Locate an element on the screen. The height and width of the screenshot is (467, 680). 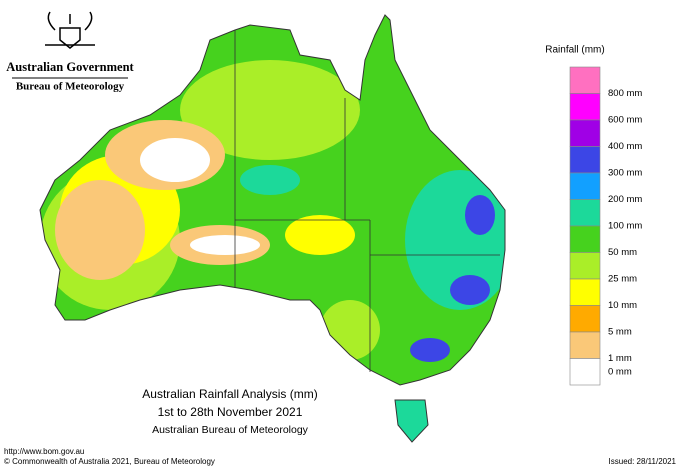
issued: Issued: 28/11/2021 is located at coordinates (643, 461).